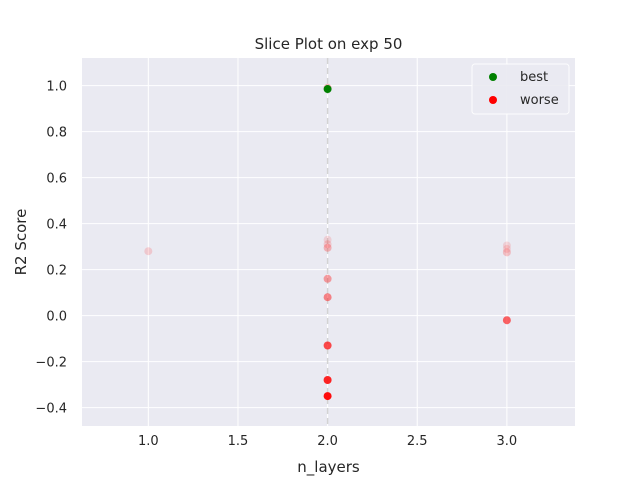  Describe the element at coordinates (56, 133) in the screenshot. I see `y-tick-label: 0.8` at that location.